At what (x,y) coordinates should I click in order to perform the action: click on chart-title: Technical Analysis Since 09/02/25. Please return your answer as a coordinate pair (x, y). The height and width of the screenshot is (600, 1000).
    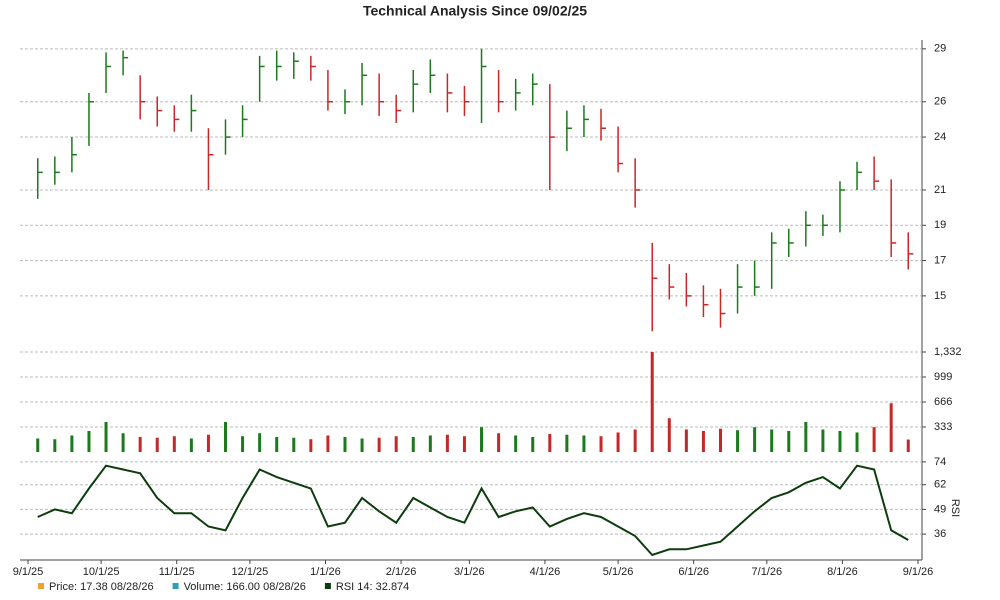
    Looking at the image, I should click on (475, 11).